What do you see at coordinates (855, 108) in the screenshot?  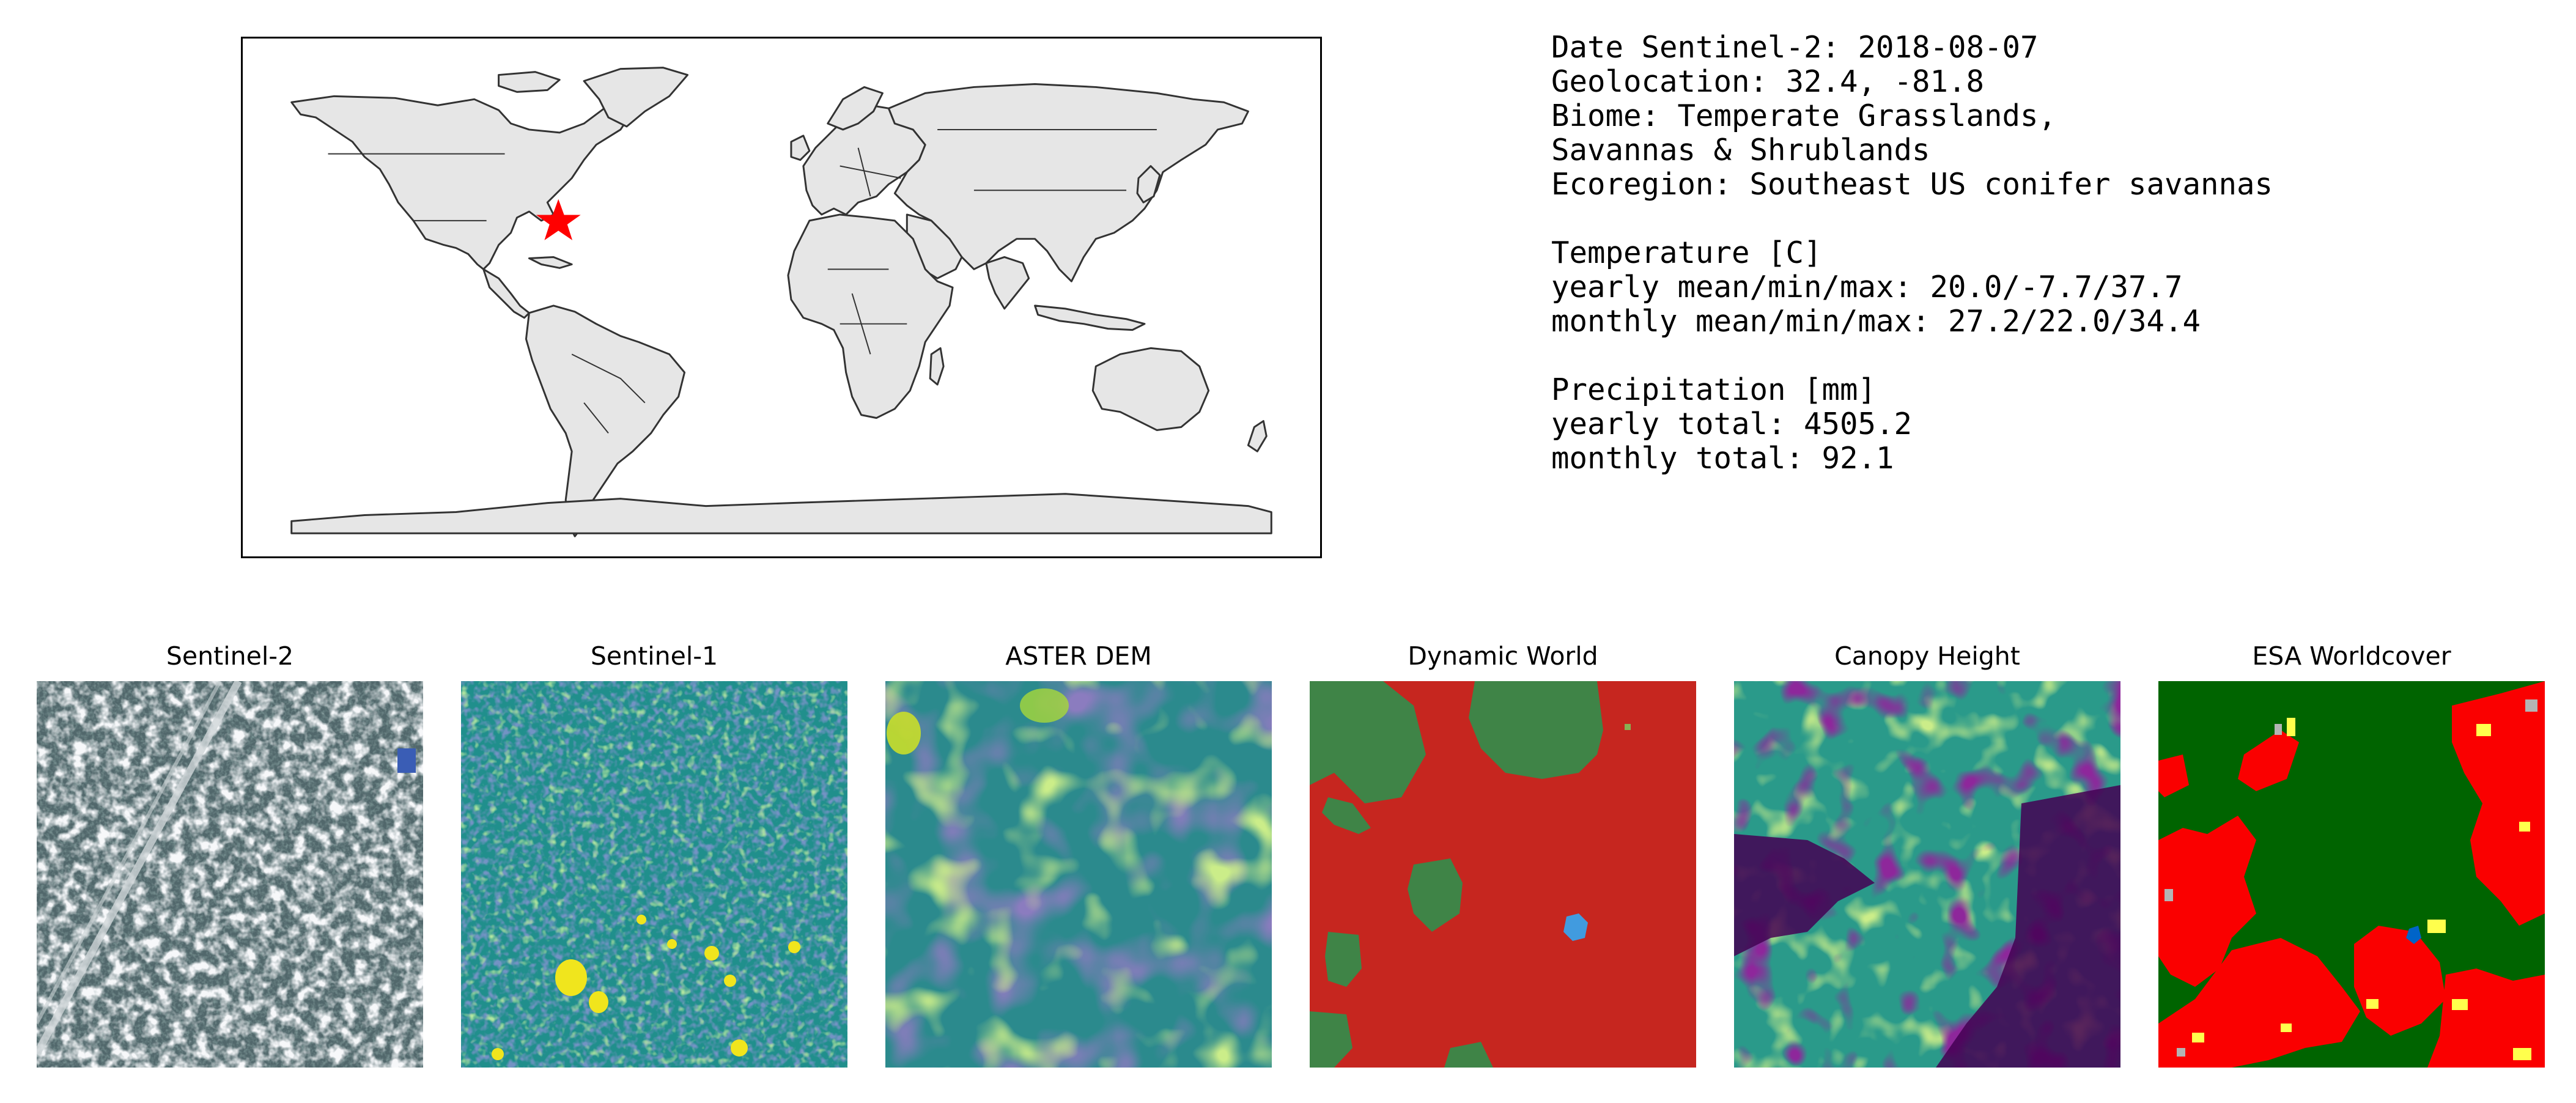 I see `scandinavia` at bounding box center [855, 108].